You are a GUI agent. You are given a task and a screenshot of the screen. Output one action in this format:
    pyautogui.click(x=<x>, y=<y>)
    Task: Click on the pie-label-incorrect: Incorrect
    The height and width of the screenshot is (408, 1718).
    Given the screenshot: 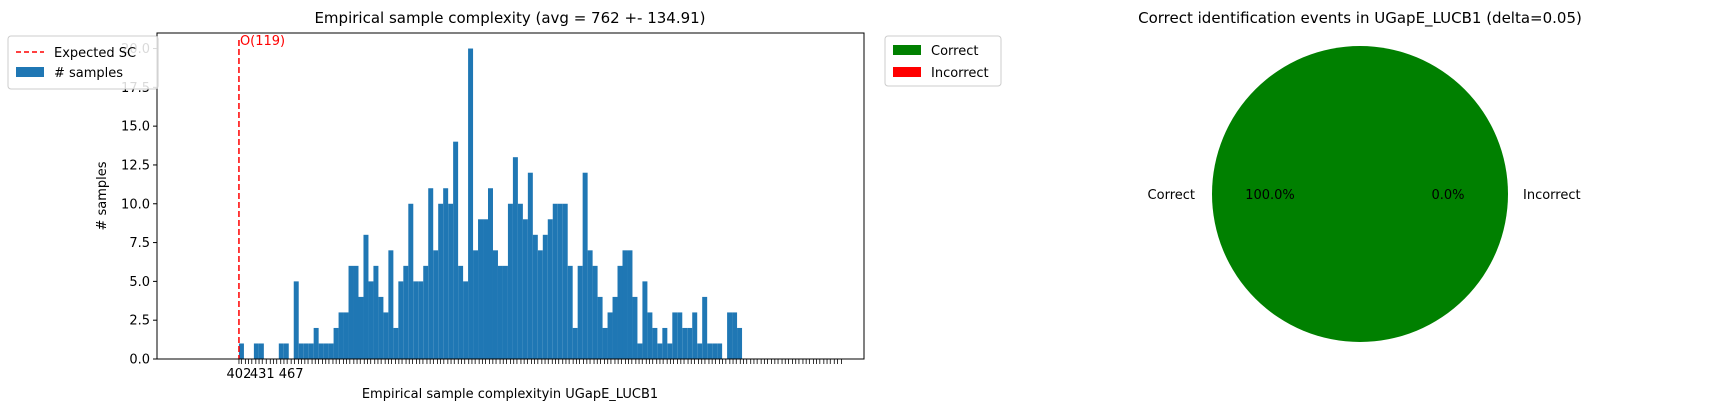 What is the action you would take?
    pyautogui.click(x=1552, y=195)
    